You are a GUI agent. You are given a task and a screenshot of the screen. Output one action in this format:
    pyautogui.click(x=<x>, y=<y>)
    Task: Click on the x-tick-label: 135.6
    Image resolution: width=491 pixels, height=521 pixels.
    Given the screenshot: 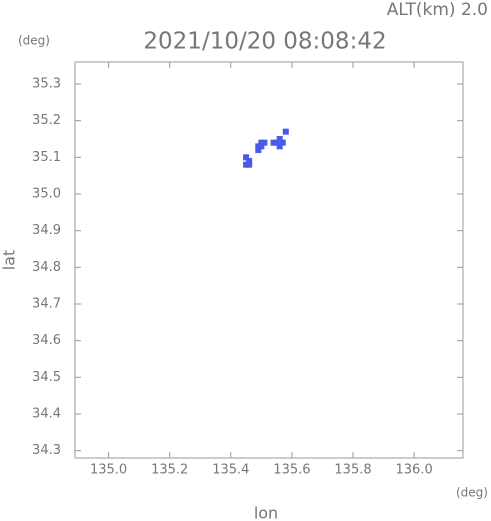 What is the action you would take?
    pyautogui.click(x=291, y=470)
    